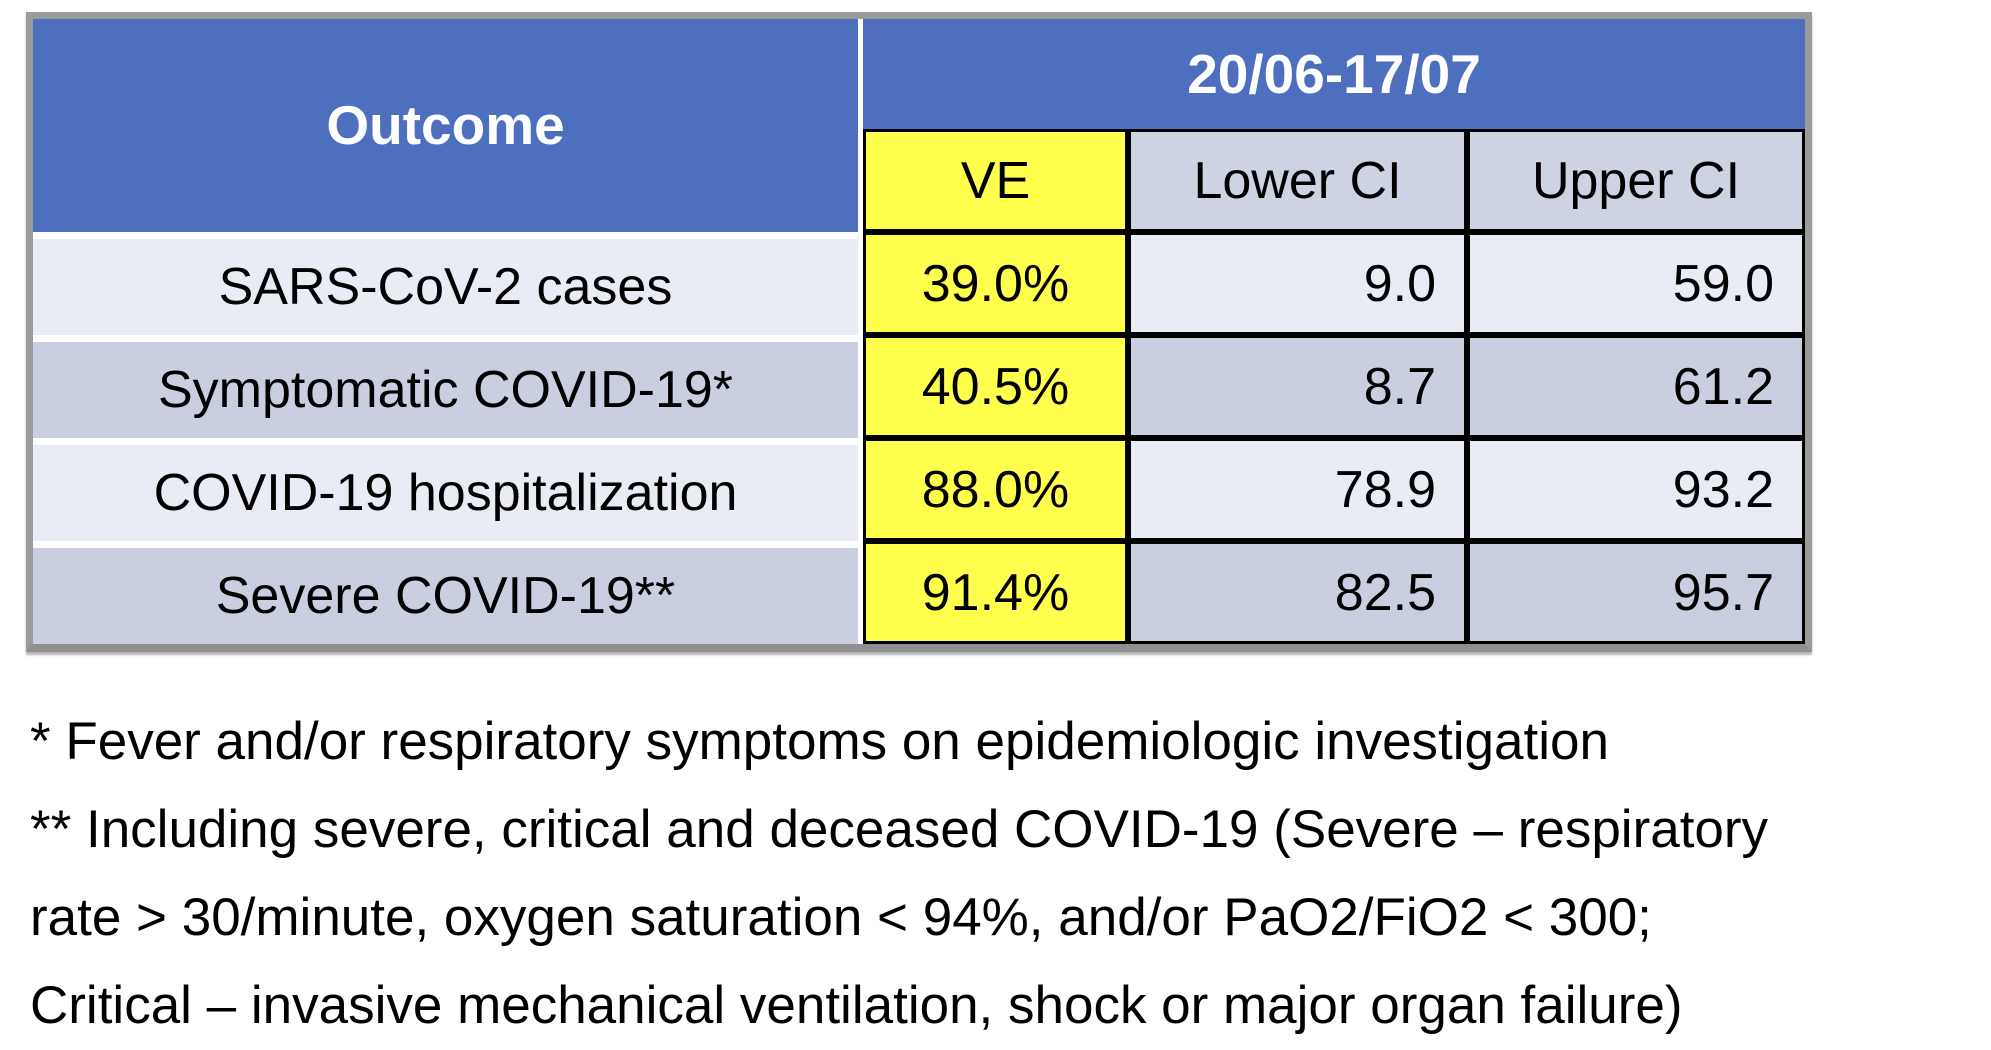  What do you see at coordinates (995, 386) in the screenshot?
I see `ve-cell: 40.5%` at bounding box center [995, 386].